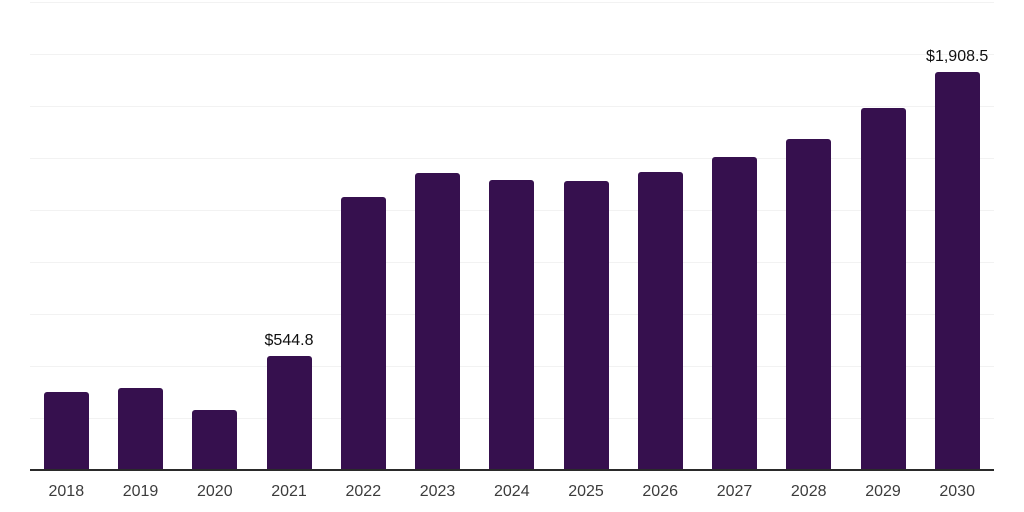 The image size is (1024, 512). What do you see at coordinates (512, 324) in the screenshot?
I see `bar-2024` at bounding box center [512, 324].